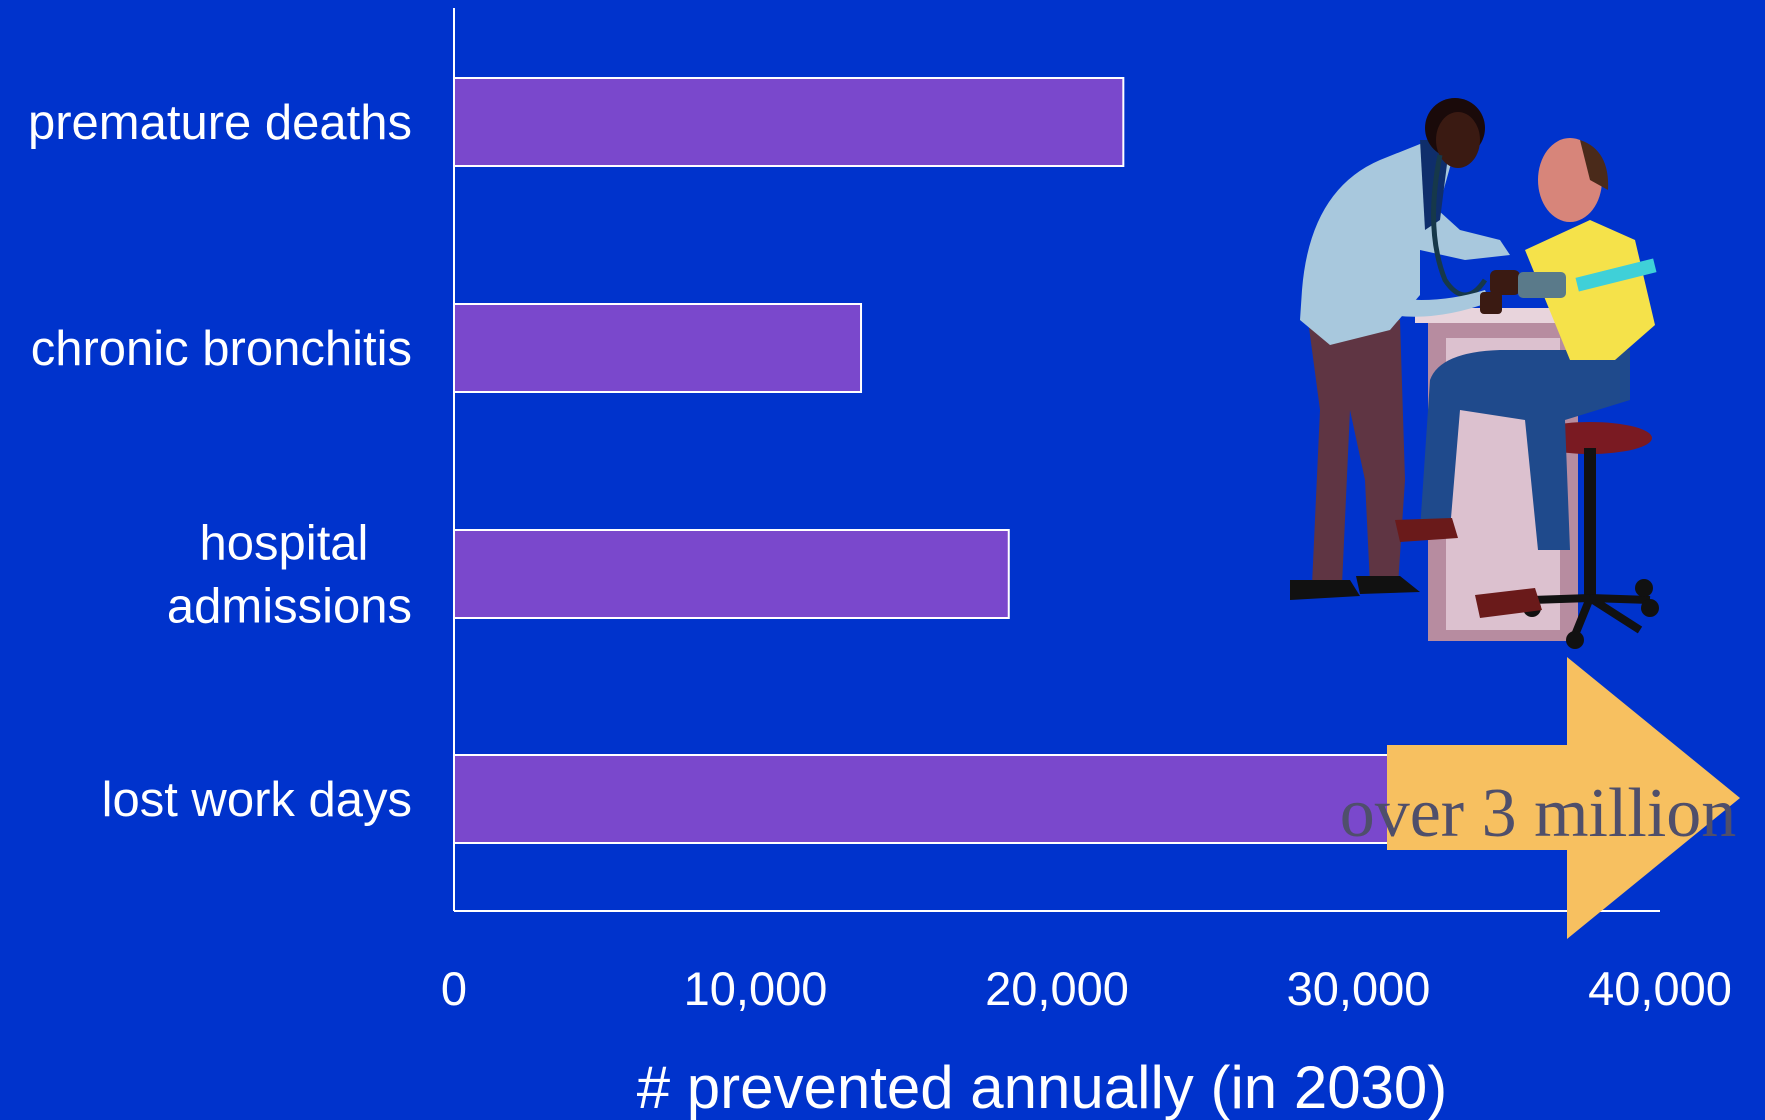 The image size is (1765, 1120). I want to click on arrow-shape, so click(1563, 798).